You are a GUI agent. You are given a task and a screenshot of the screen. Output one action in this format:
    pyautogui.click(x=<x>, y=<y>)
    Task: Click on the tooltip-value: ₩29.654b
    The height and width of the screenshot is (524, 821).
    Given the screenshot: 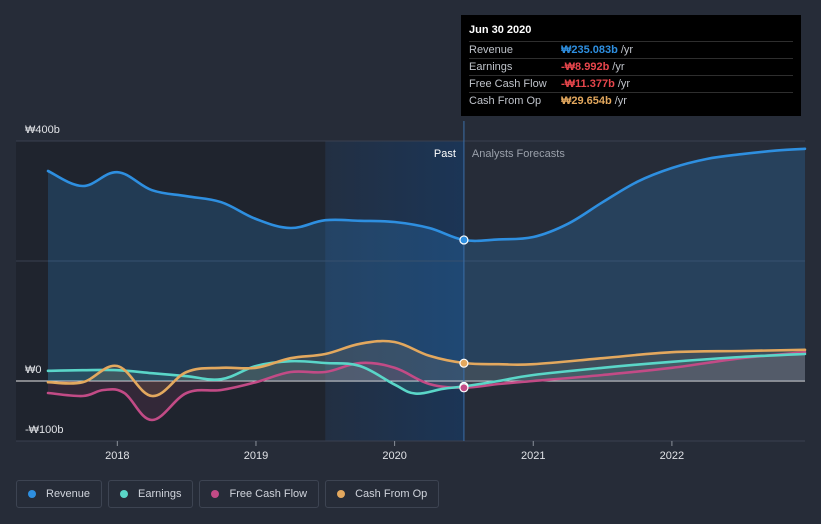 What is the action you would take?
    pyautogui.click(x=586, y=101)
    